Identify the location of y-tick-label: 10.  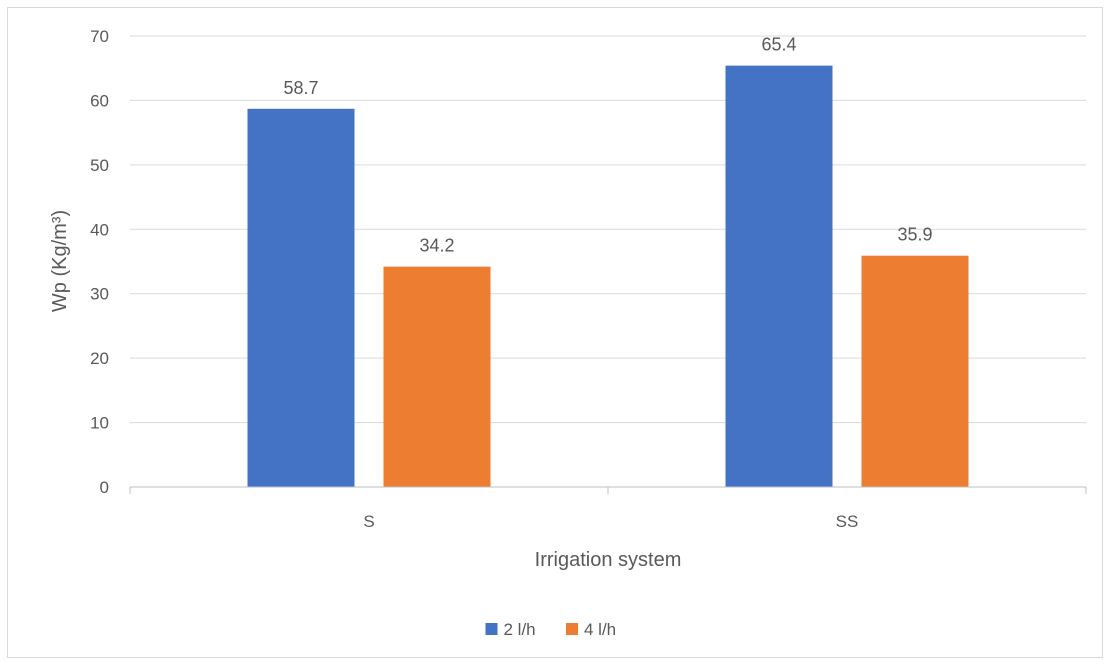
(99, 423).